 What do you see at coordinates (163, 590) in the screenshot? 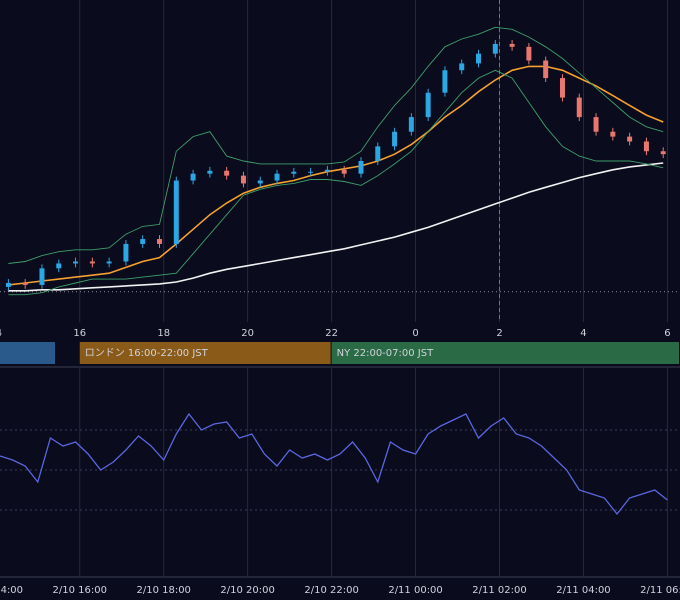
I see `x-tick-label: 2/10 18:00` at bounding box center [163, 590].